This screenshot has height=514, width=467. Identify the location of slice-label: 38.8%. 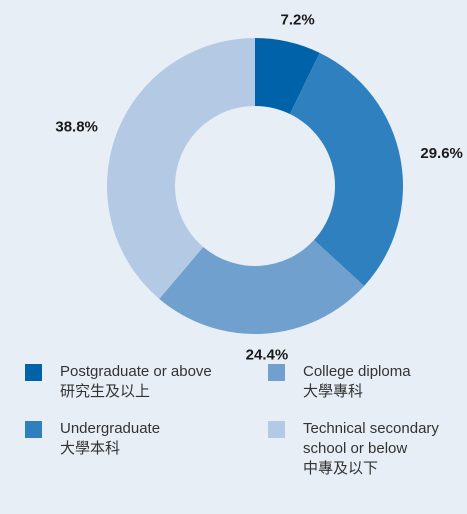
(76, 126).